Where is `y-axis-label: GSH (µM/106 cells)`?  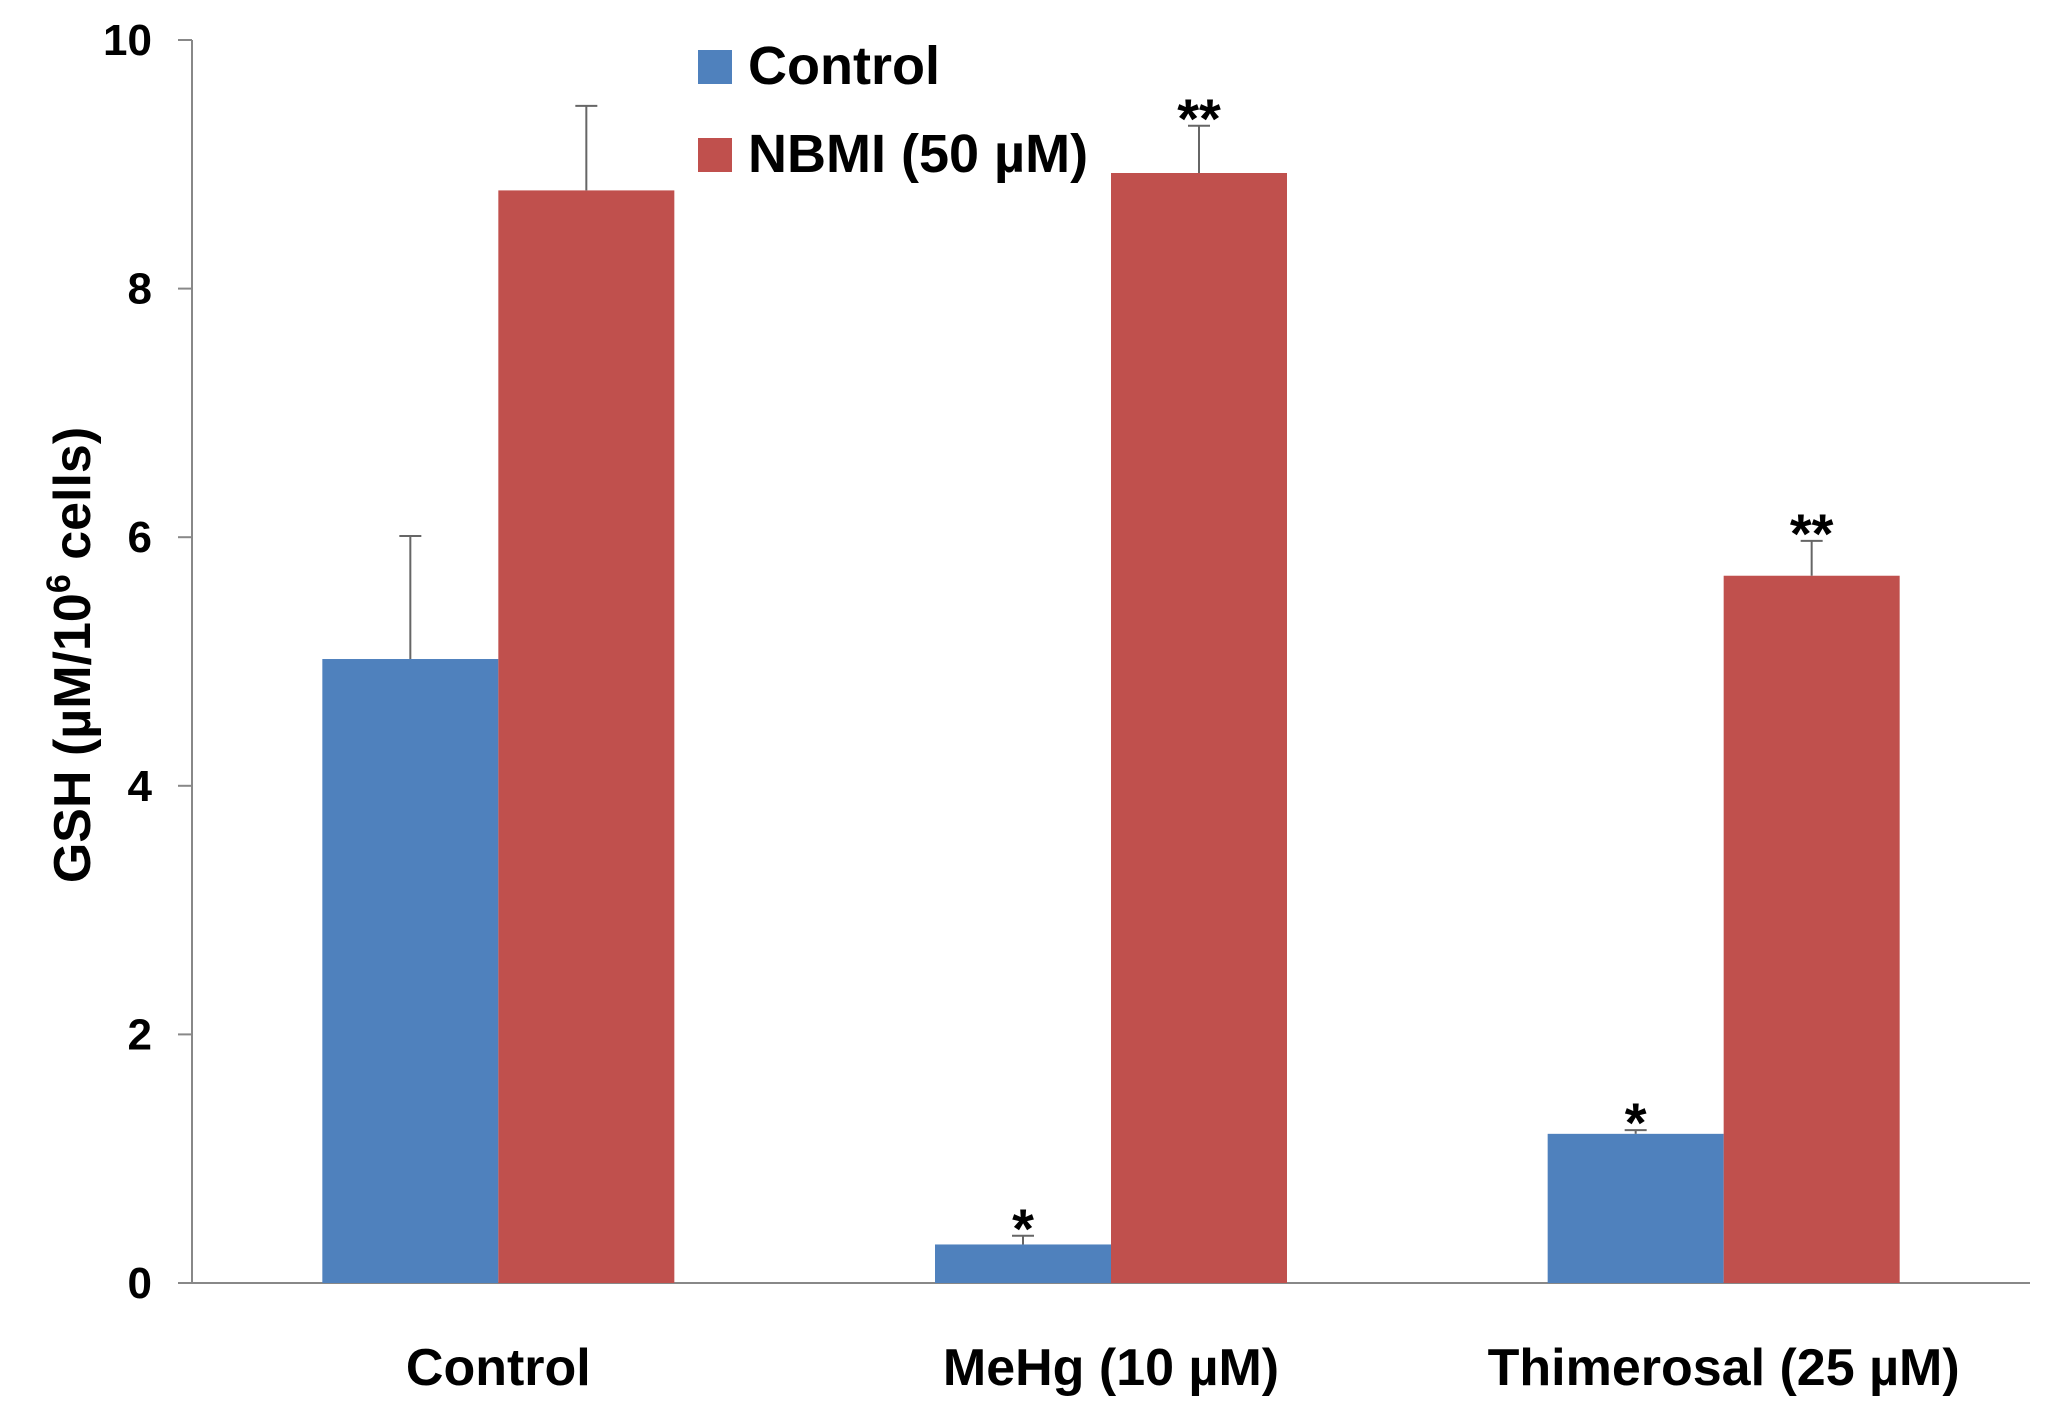 y-axis-label: GSH (µM/106 cells) is located at coordinates (71, 655).